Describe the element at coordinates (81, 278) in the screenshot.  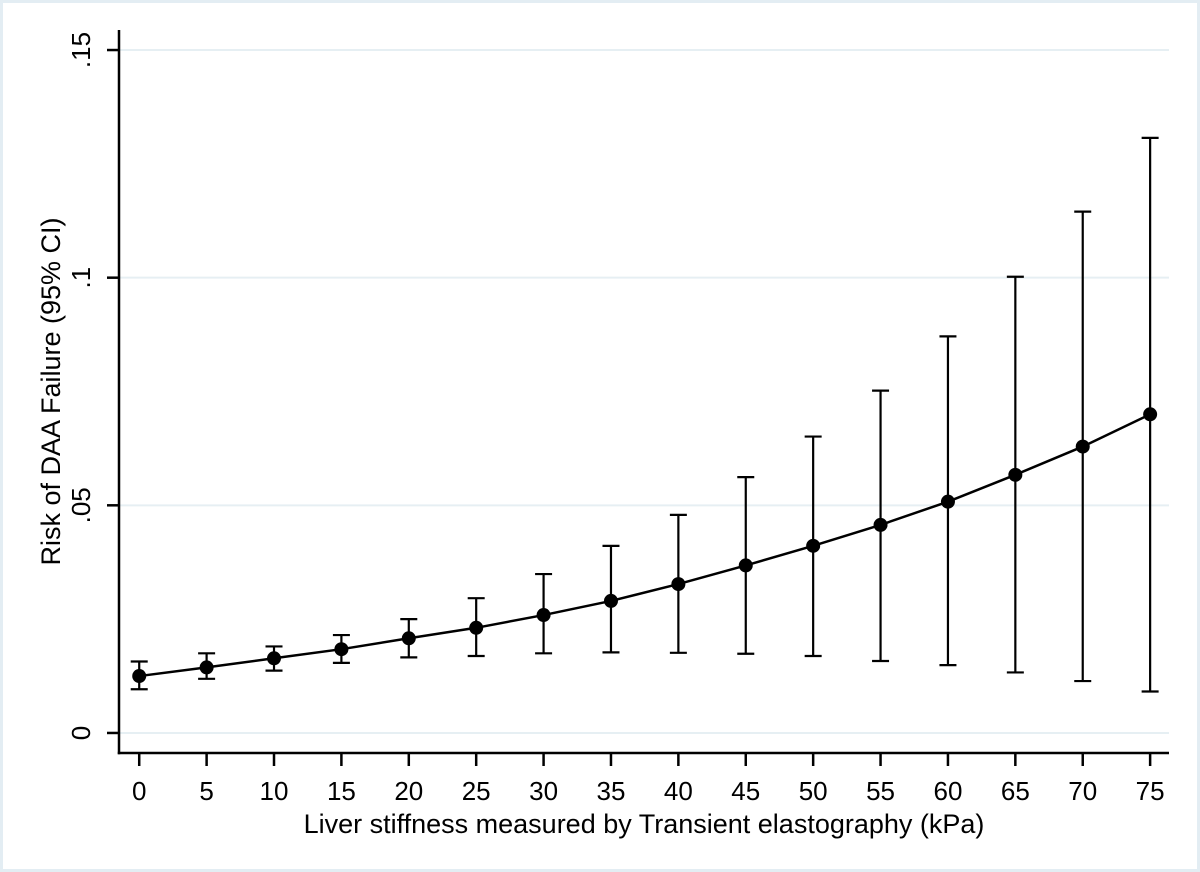
I see `y-tick-label: .1` at that location.